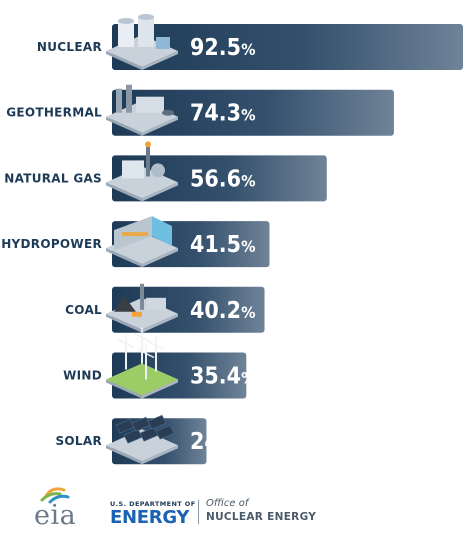 This screenshot has width=473, height=543. What do you see at coordinates (227, 503) in the screenshot?
I see `office-of-label: Office of` at bounding box center [227, 503].